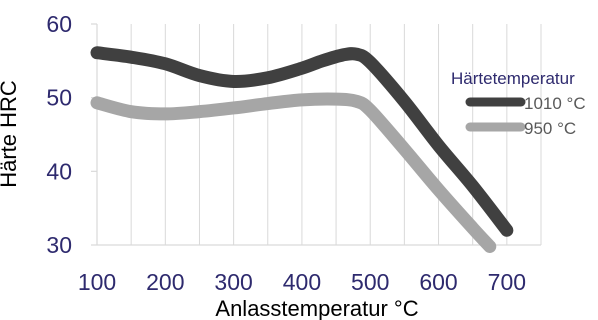 Image resolution: width=598 pixels, height=320 pixels. I want to click on x-axis-title: Anlasstemperatur °C, so click(316, 308).